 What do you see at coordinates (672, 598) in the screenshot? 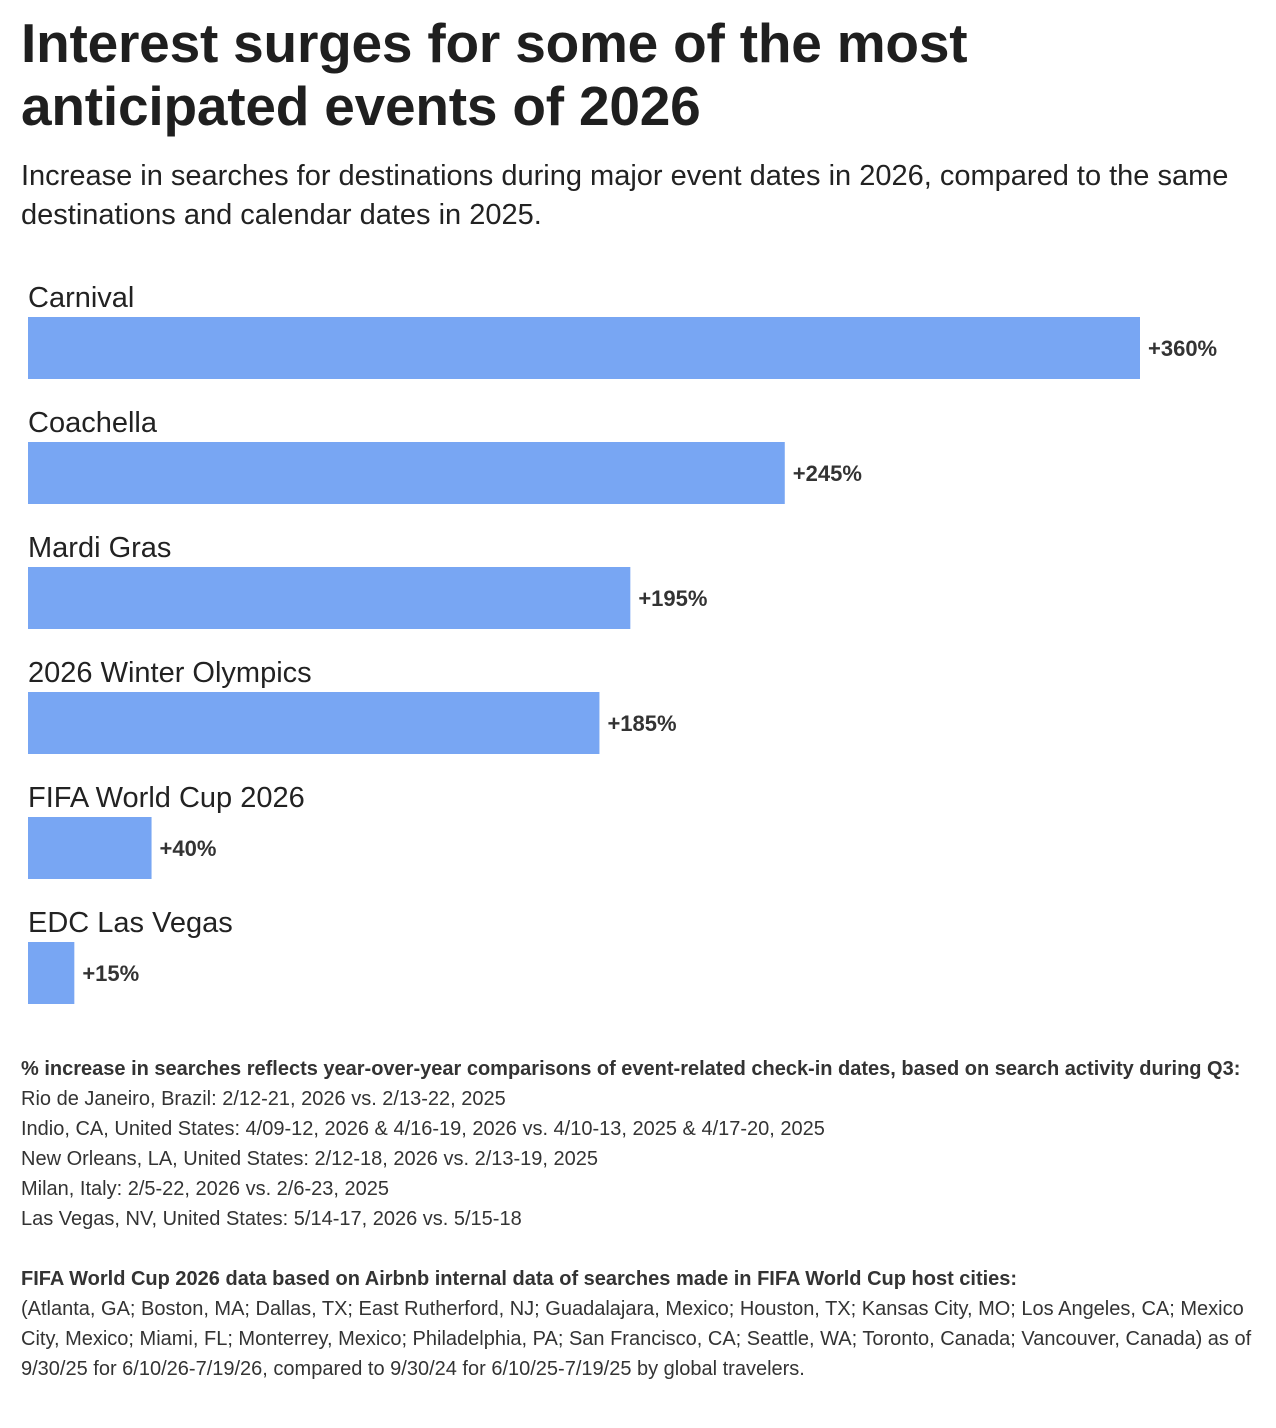
I see `value-label-mardi-gras: +195%` at bounding box center [672, 598].